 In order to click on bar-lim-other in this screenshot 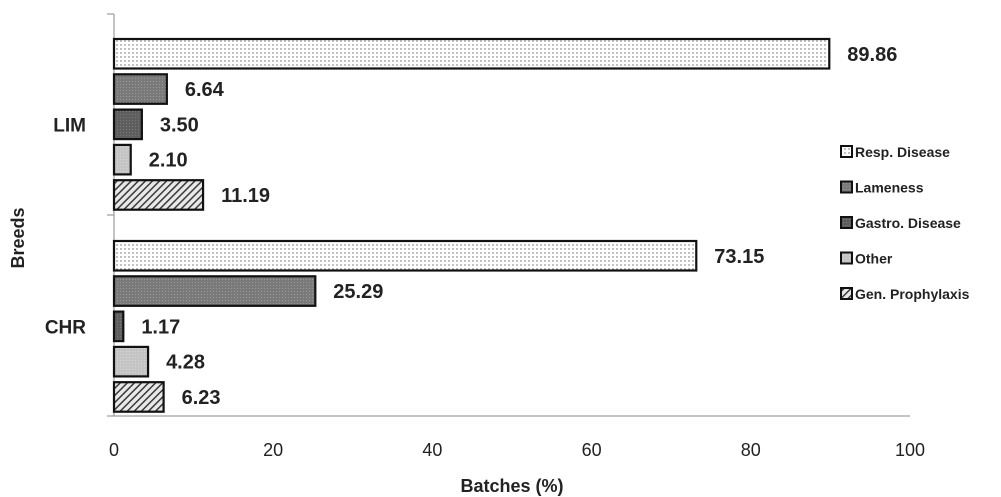, I will do `click(122, 159)`.